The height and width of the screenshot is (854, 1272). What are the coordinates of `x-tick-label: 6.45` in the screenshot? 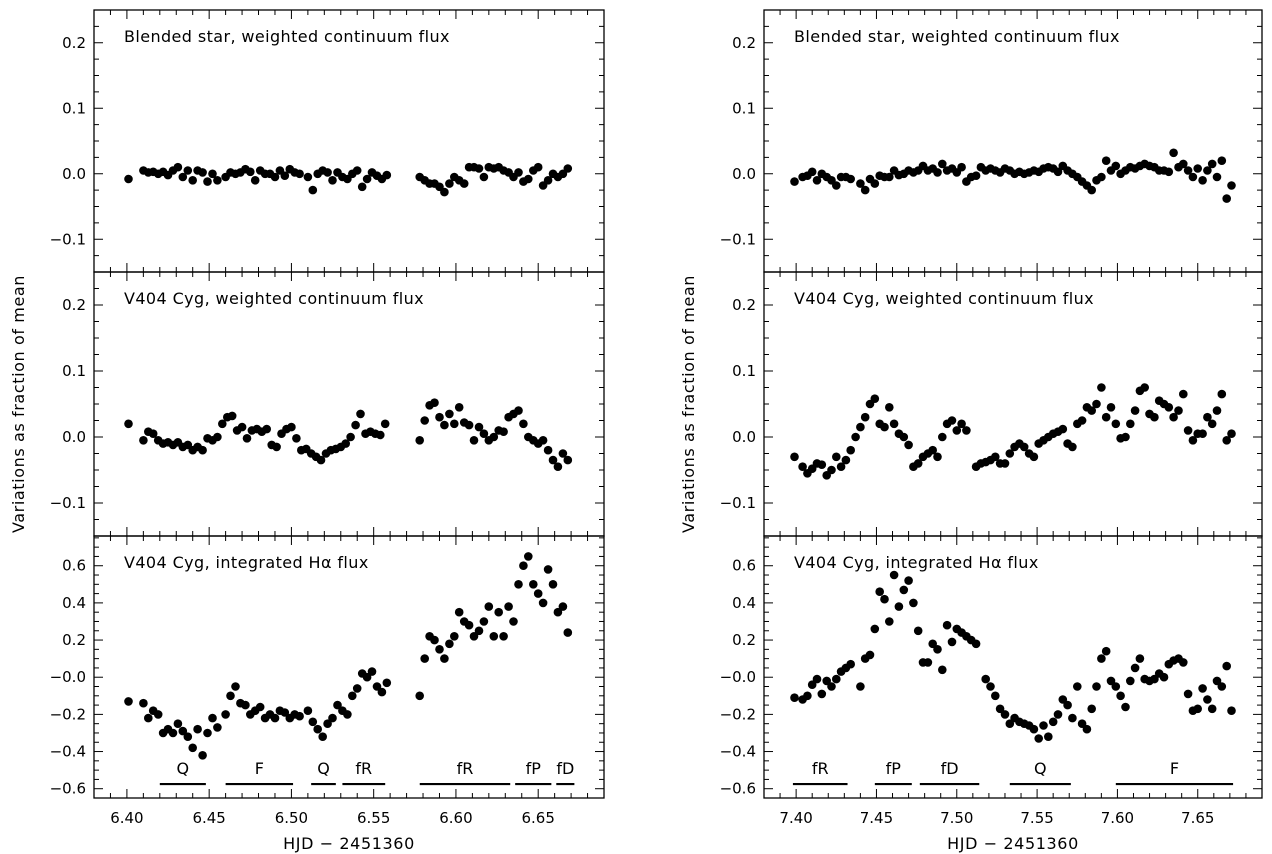 It's located at (208, 818).